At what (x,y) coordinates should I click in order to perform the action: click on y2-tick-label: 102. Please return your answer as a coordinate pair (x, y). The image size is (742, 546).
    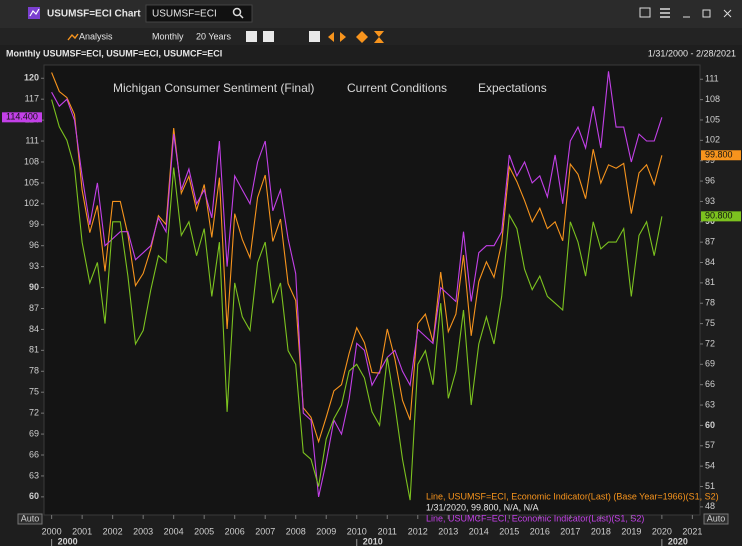
    Looking at the image, I should click on (712, 140).